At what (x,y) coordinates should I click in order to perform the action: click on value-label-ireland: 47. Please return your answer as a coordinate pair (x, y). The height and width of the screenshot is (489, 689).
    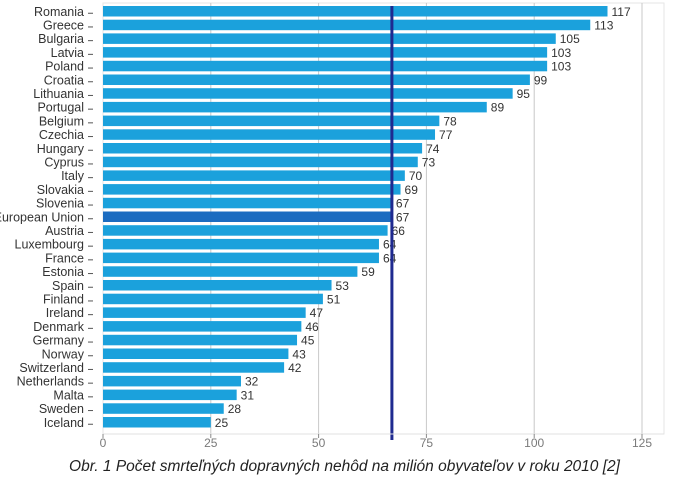
    Looking at the image, I should click on (317, 313).